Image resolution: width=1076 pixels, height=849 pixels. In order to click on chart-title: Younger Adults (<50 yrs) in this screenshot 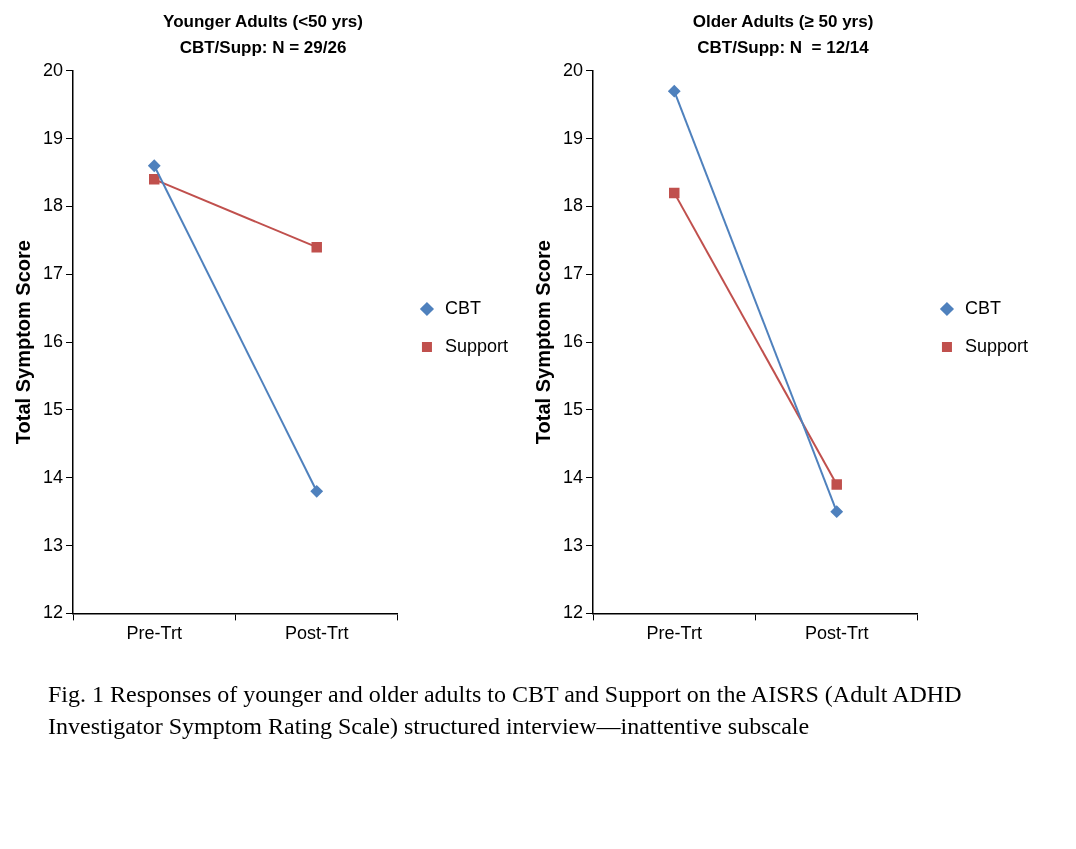, I will do `click(263, 21)`.